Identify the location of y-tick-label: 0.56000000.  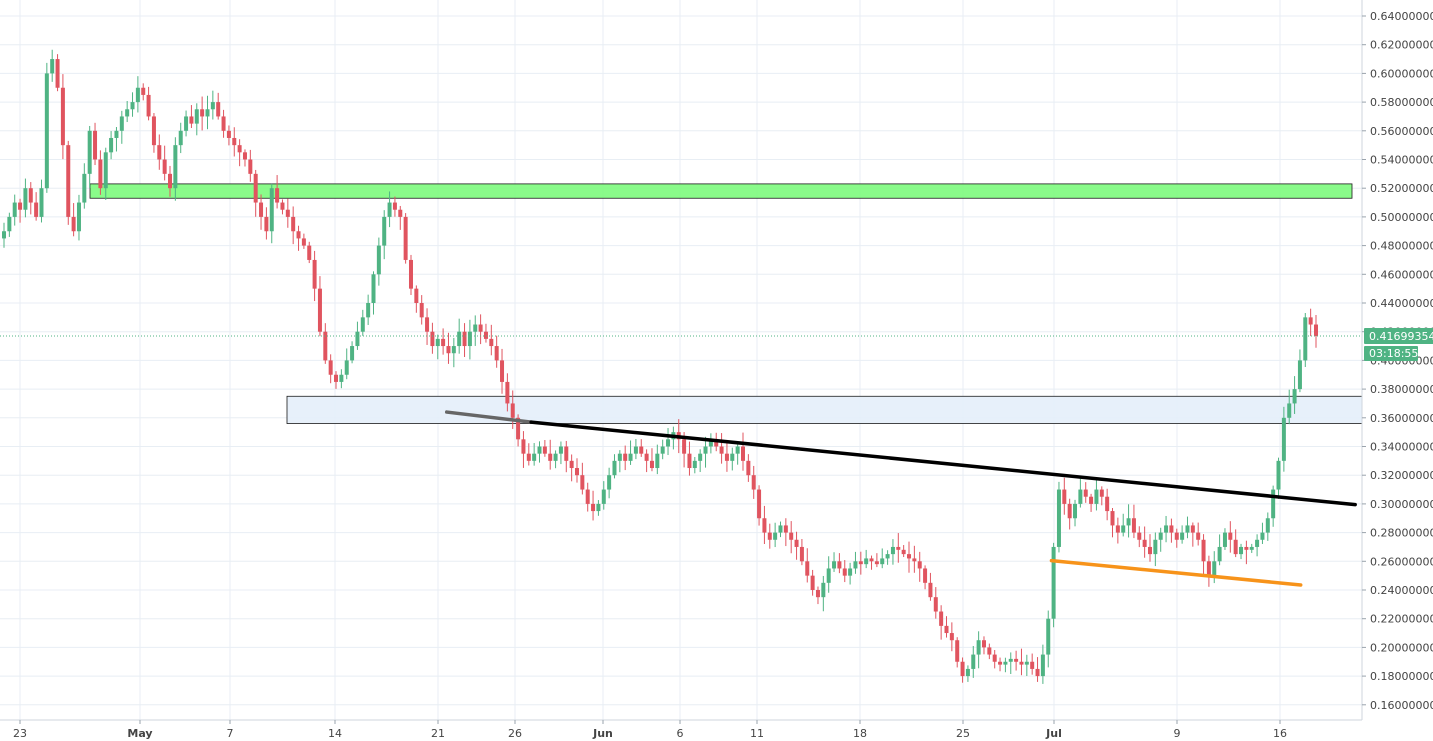
(1401, 131).